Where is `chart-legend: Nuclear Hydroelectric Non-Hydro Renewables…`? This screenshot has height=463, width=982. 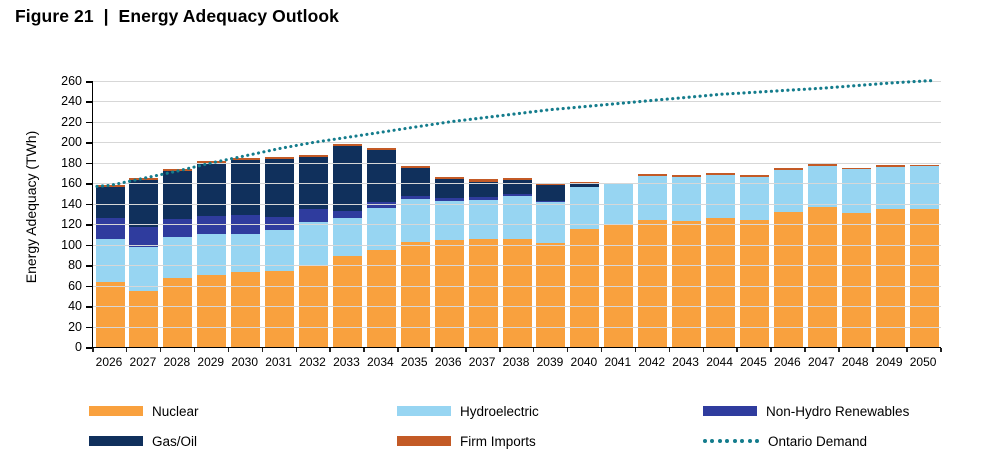
chart-legend: Nuclear Hydroelectric Non-Hydro Renewables… is located at coordinates (491, 429).